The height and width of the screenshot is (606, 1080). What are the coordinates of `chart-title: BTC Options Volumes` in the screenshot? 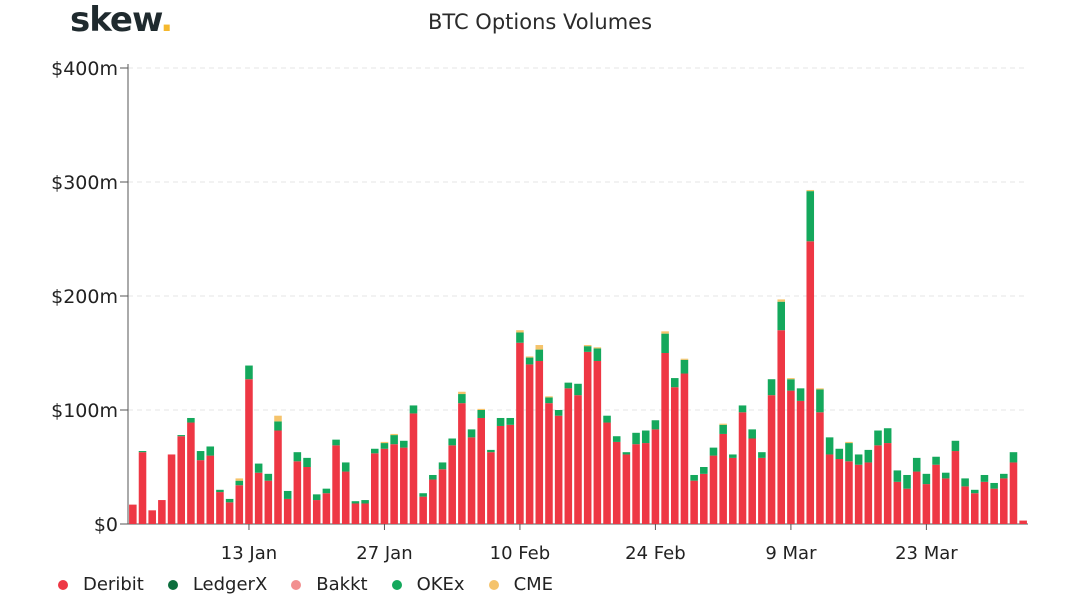 It's located at (540, 22).